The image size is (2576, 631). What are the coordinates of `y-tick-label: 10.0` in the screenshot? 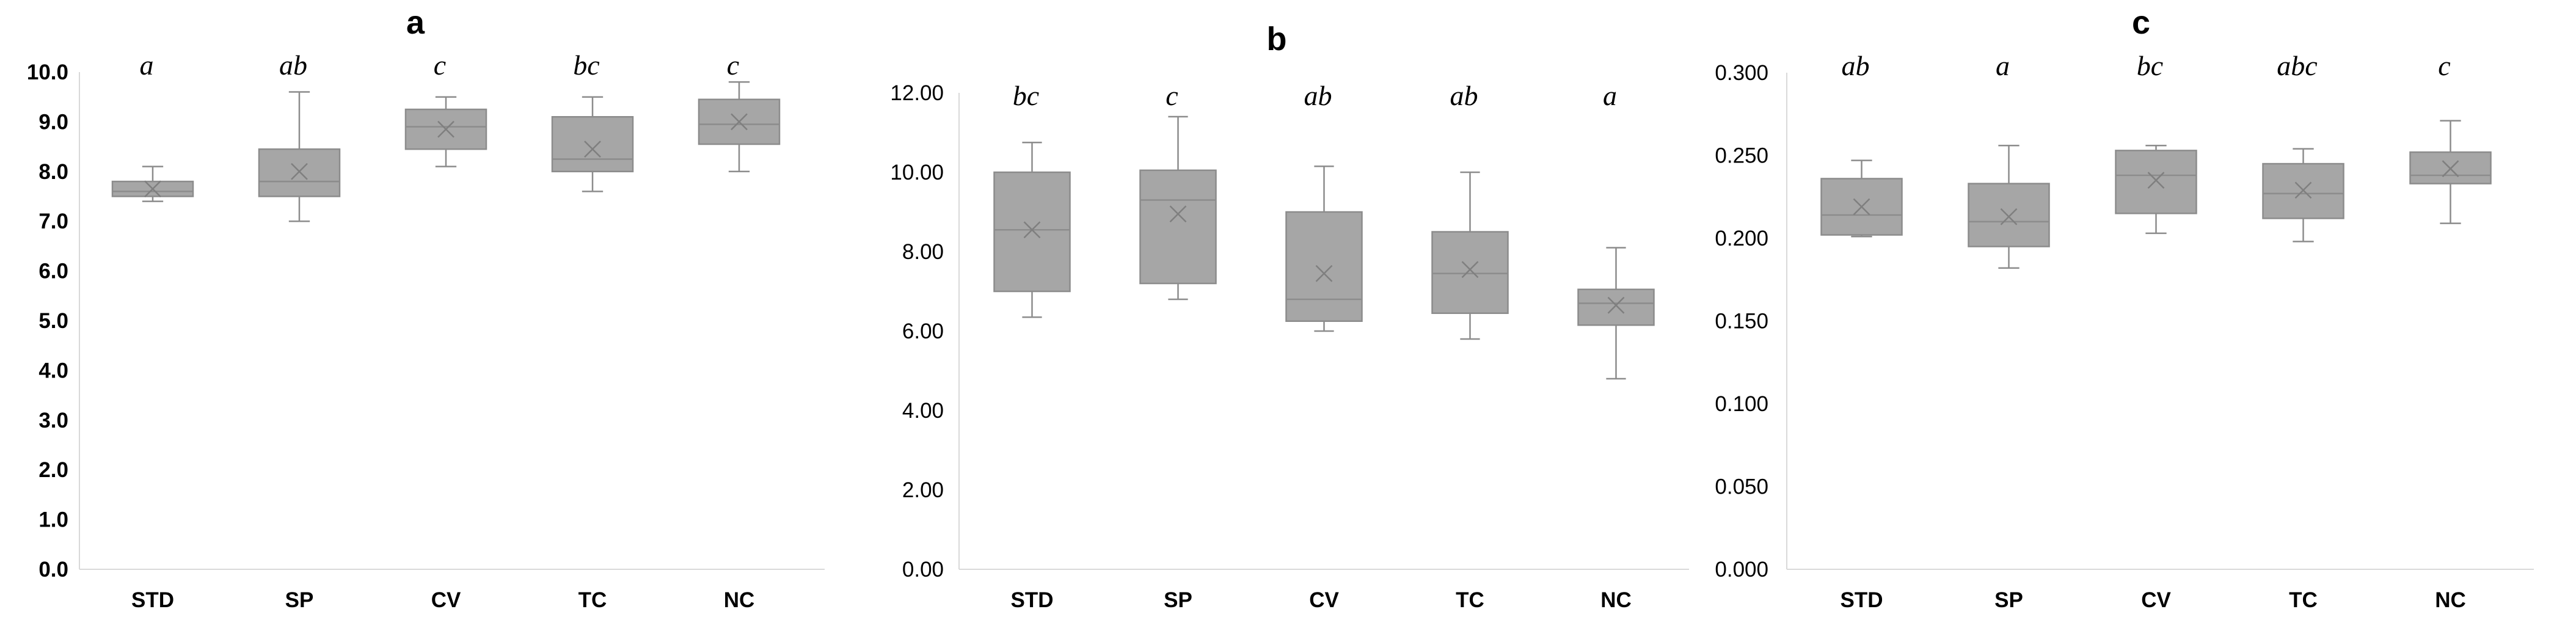 It's located at (47, 72).